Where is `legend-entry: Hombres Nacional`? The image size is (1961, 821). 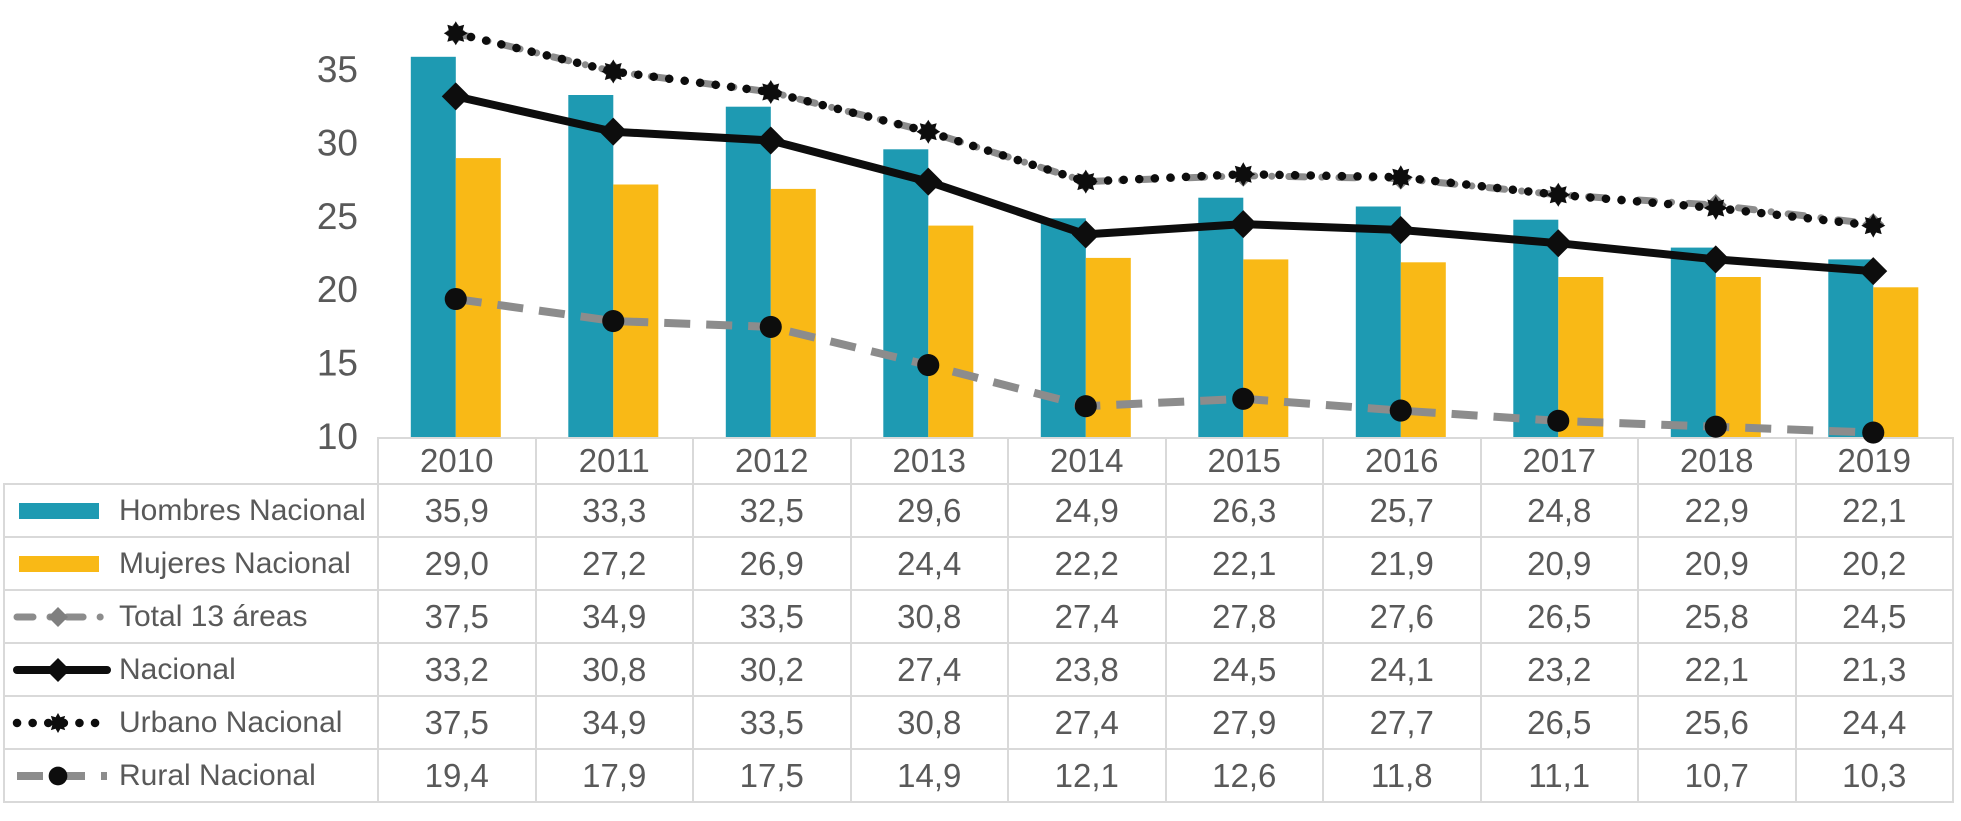 legend-entry: Hombres Nacional is located at coordinates (191, 510).